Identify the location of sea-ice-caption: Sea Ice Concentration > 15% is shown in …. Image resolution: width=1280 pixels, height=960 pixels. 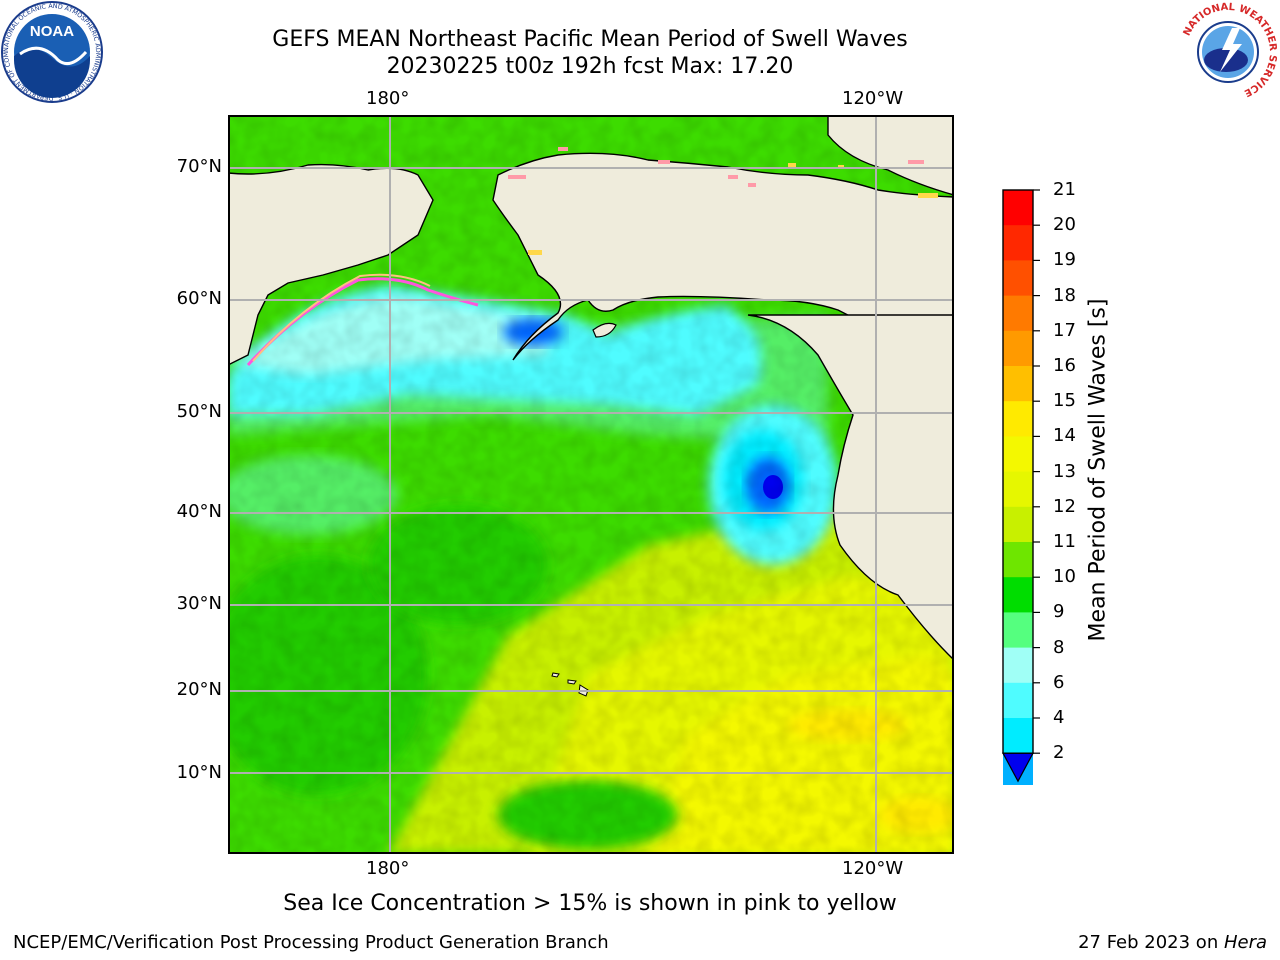
(590, 903).